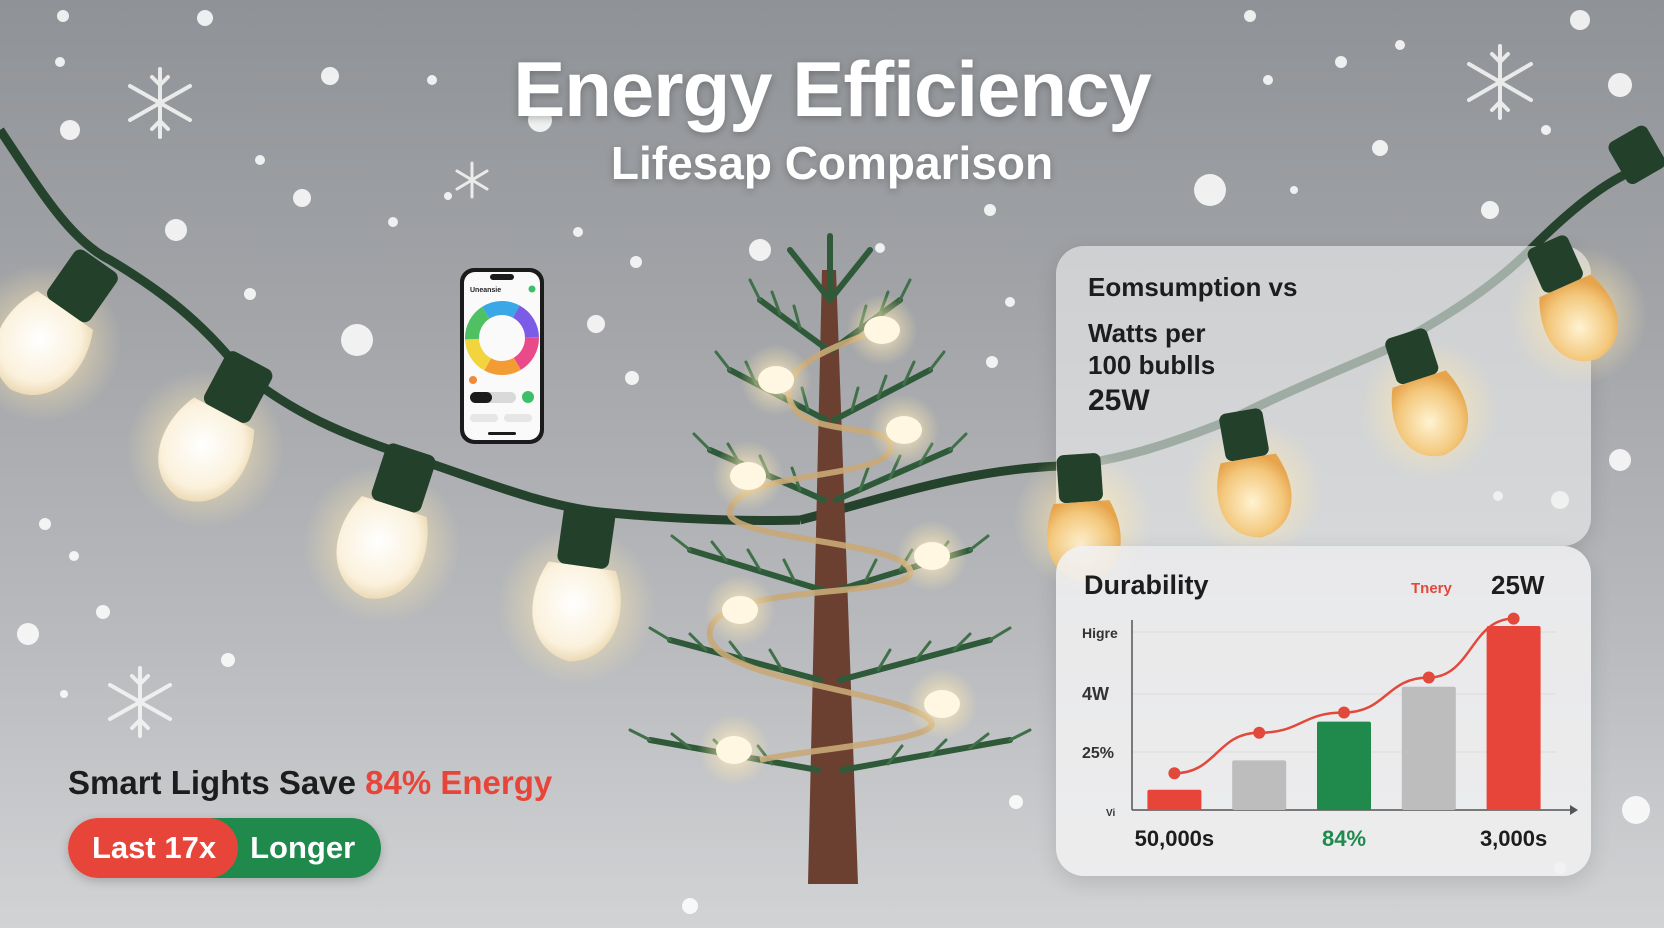 The image size is (1664, 928). What do you see at coordinates (1147, 333) in the screenshot?
I see `consumption-label-line1: Watts per` at bounding box center [1147, 333].